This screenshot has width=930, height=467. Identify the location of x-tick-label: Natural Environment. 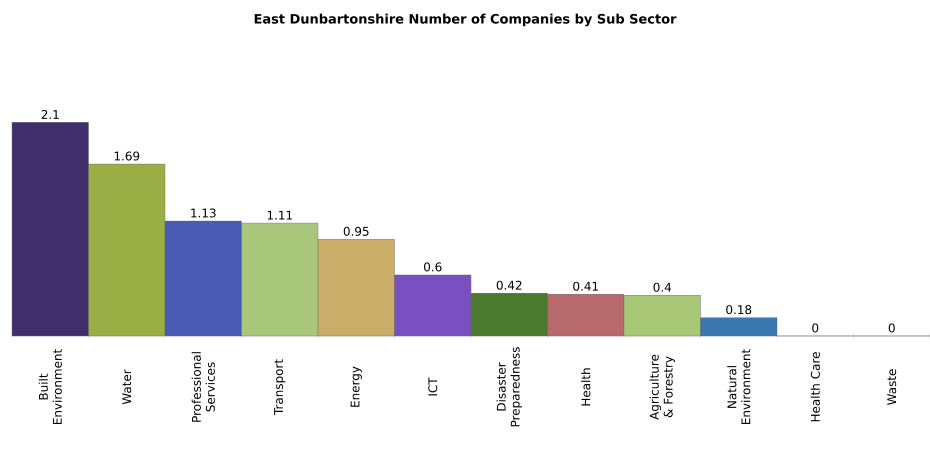
(738, 386).